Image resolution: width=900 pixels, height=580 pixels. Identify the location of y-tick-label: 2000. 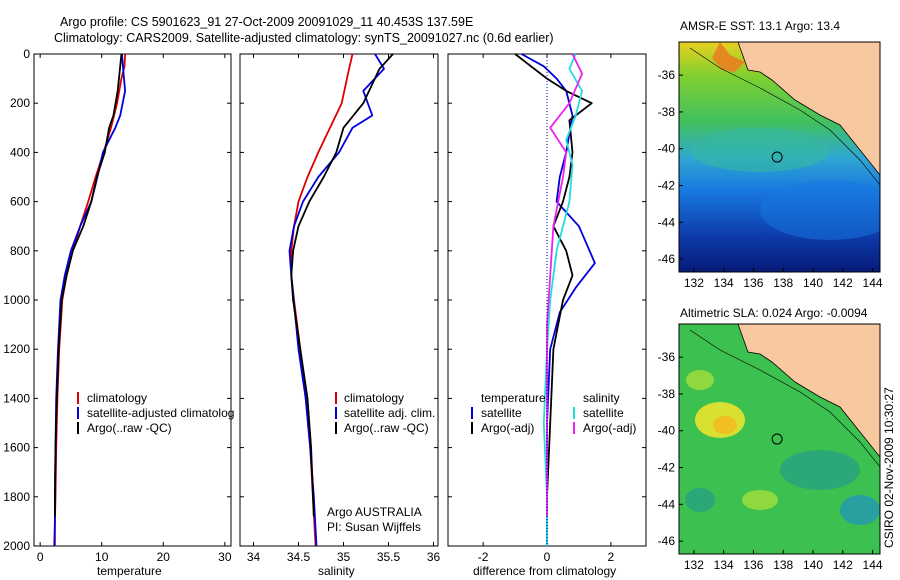
(16, 546).